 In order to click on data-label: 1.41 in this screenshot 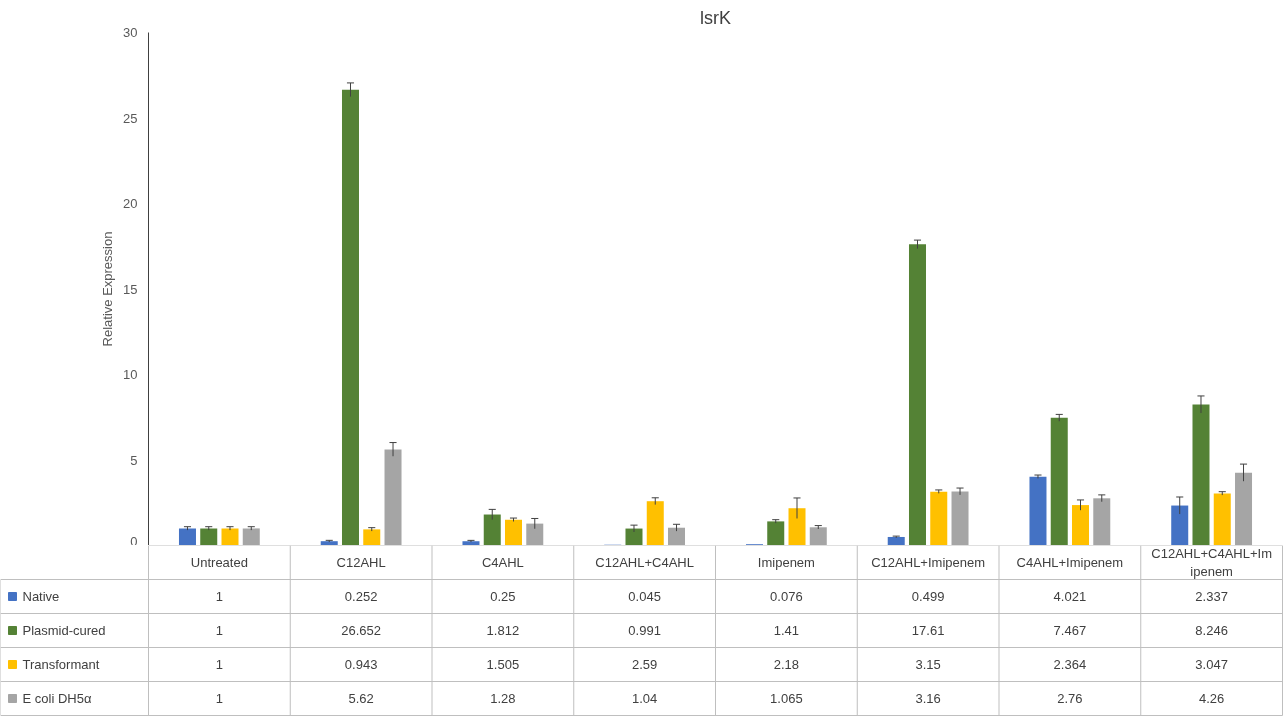, I will do `click(786, 630)`.